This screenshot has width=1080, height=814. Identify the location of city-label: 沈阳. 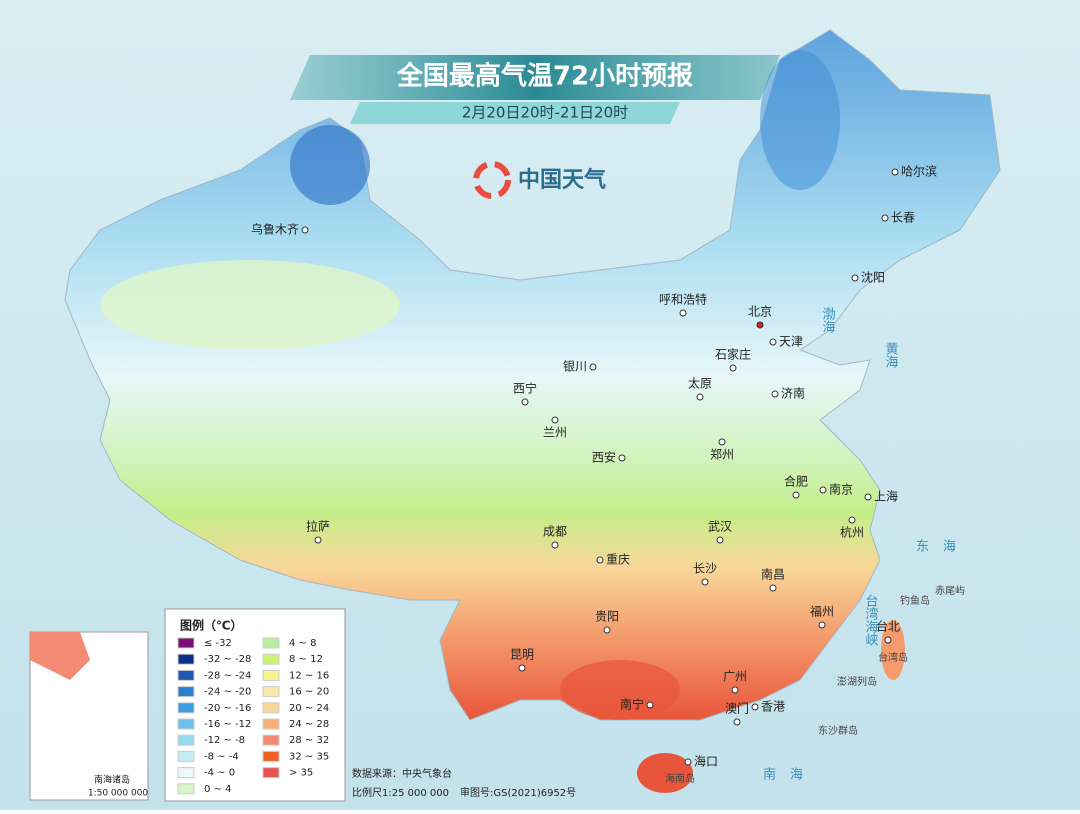
(873, 277).